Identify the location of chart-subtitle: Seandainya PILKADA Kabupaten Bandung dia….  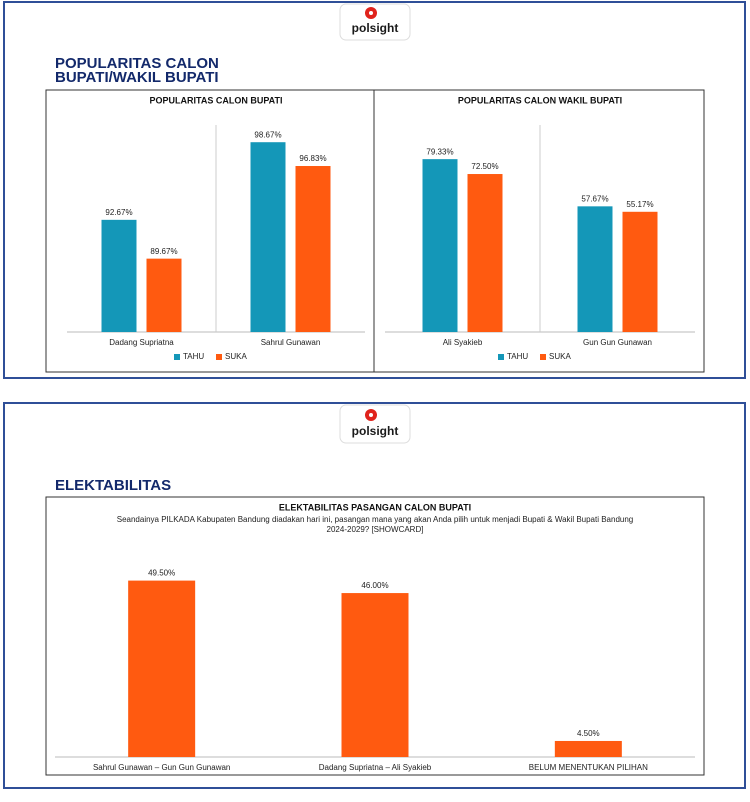
(375, 519).